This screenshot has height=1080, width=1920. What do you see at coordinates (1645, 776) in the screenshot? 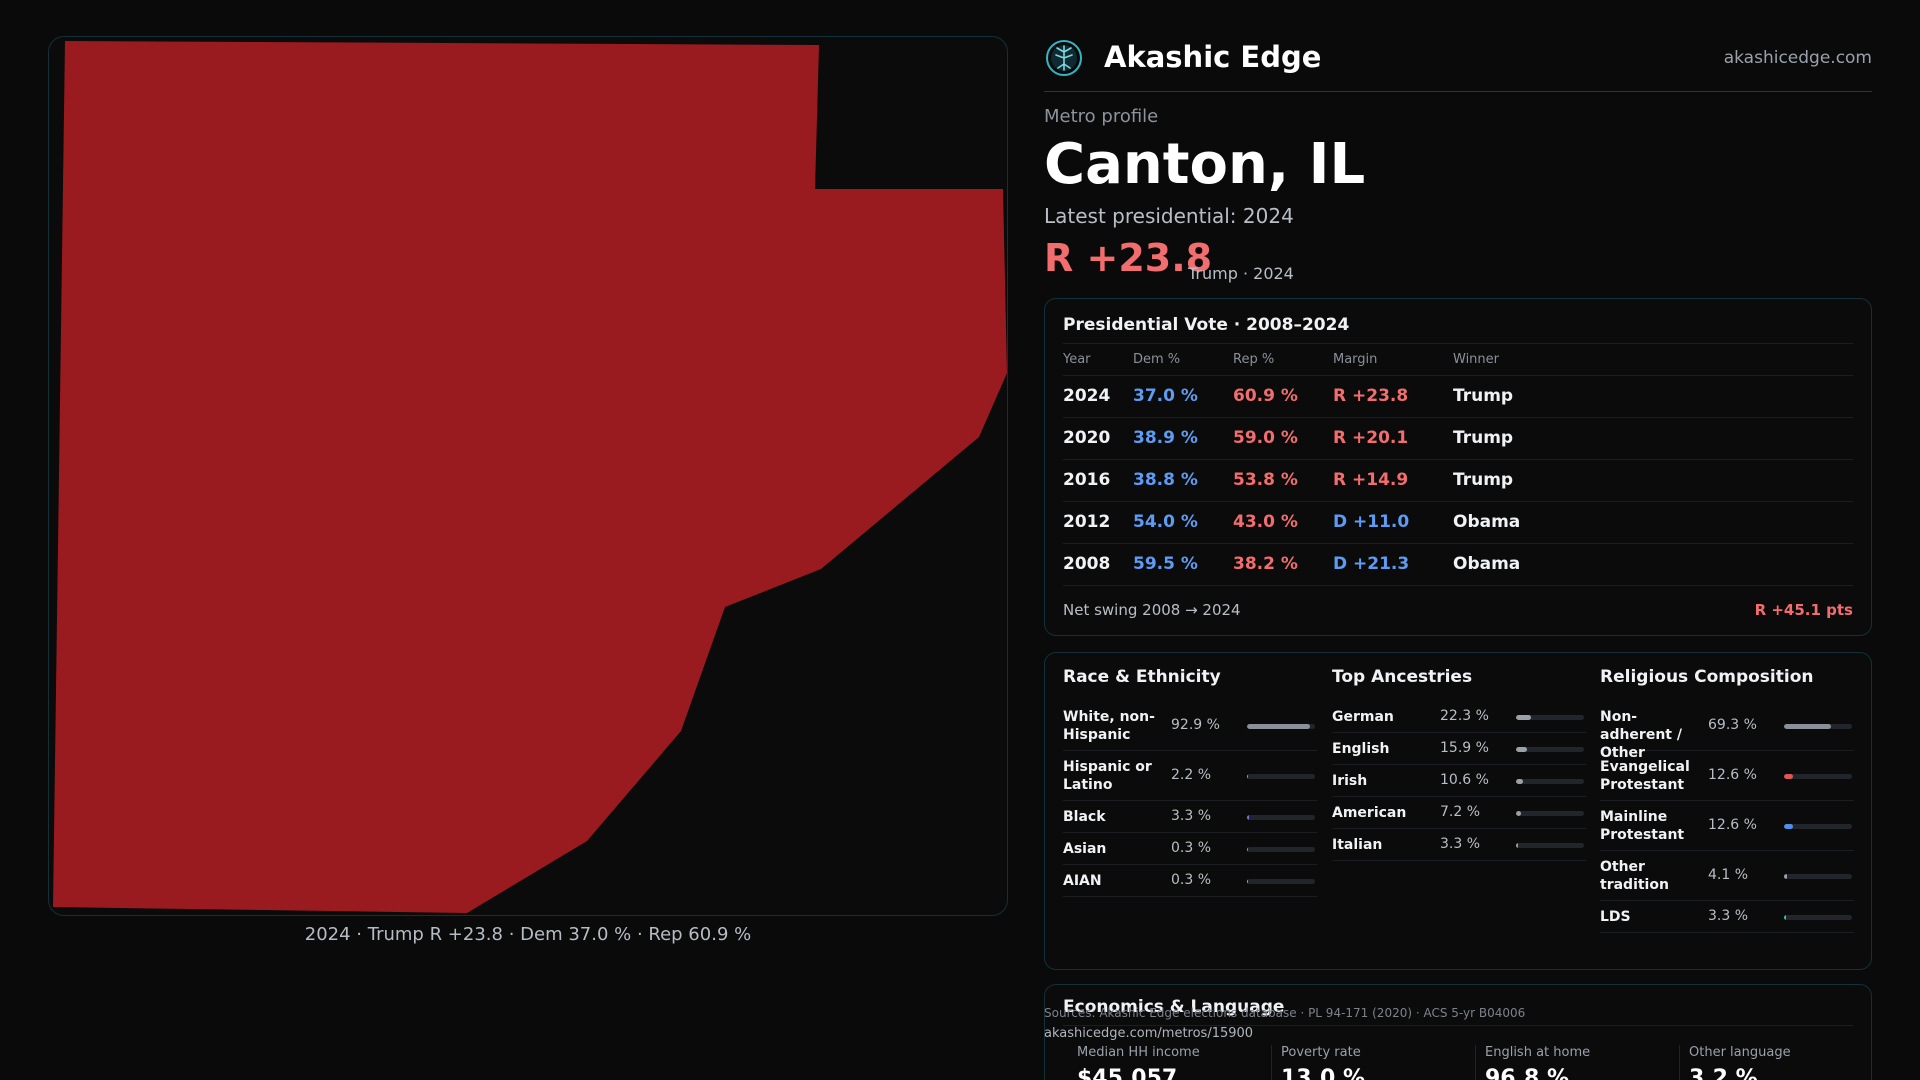
I see `religion-label: Evangelical Protestant` at bounding box center [1645, 776].